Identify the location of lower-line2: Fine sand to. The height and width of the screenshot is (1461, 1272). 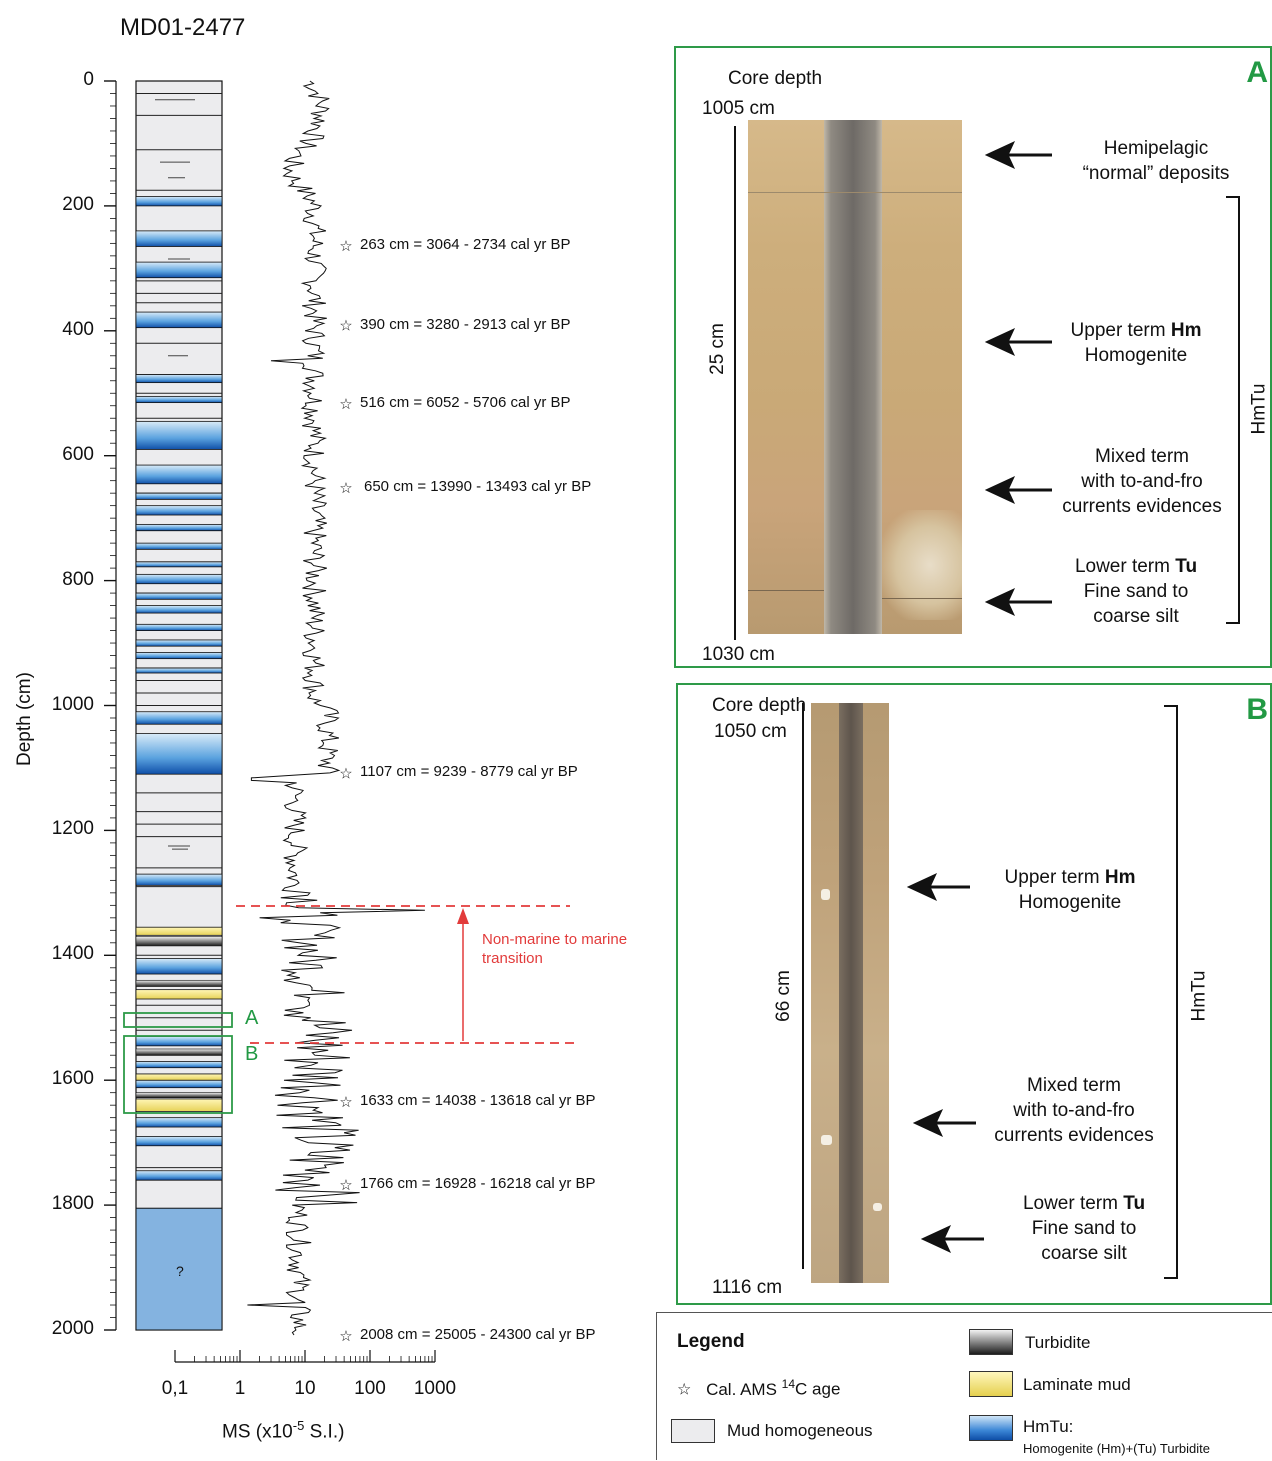
(1084, 1228).